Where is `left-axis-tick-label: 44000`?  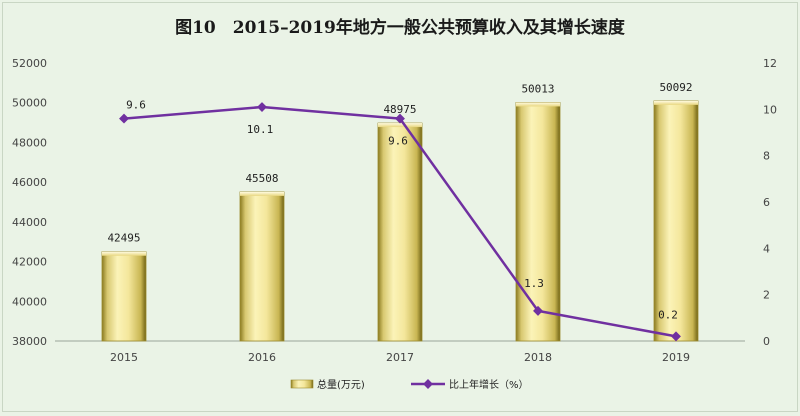
left-axis-tick-label: 44000 is located at coordinates (29, 222).